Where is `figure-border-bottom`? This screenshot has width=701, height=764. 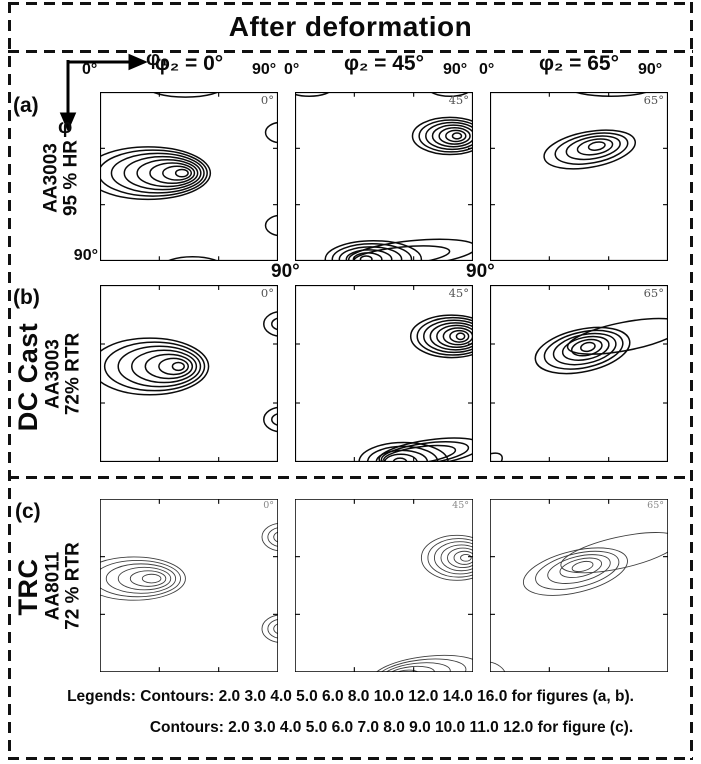 figure-border-bottom is located at coordinates (350, 758).